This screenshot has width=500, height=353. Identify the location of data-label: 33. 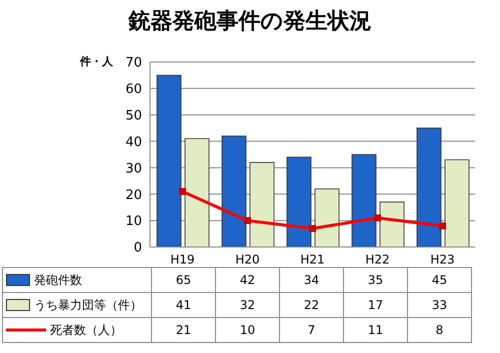
(440, 305).